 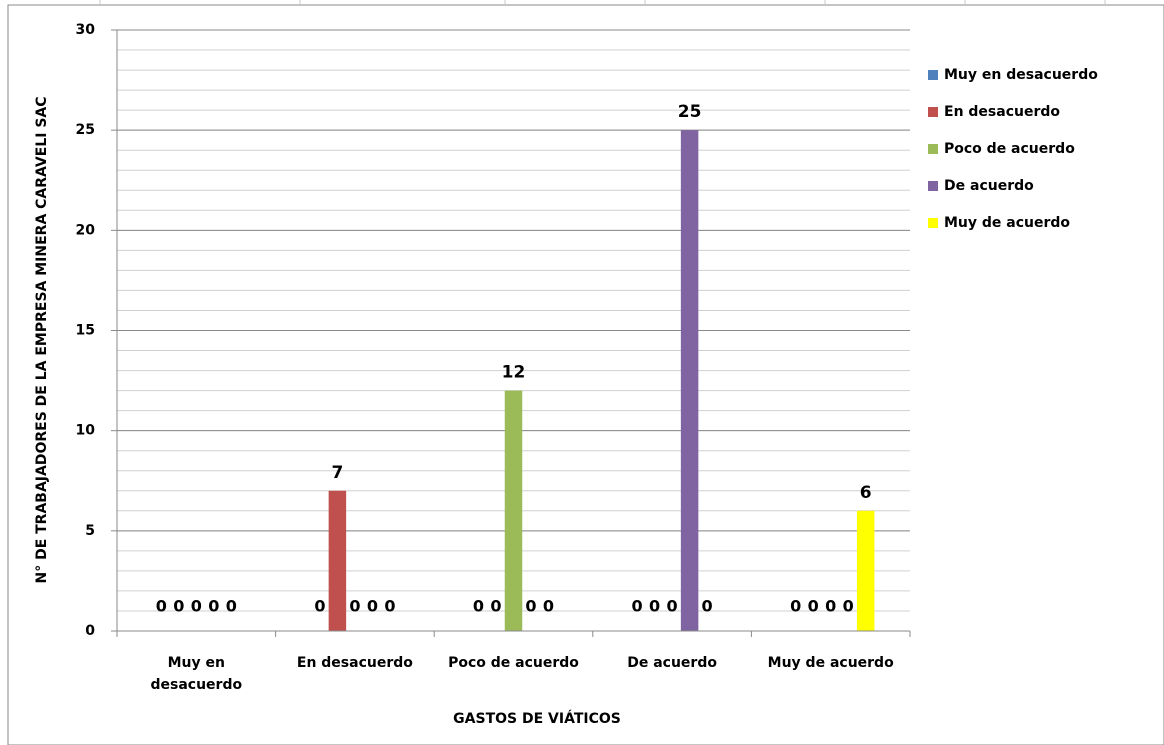 What do you see at coordinates (1021, 75) in the screenshot?
I see `legend-label: Muy en desacuerdo` at bounding box center [1021, 75].